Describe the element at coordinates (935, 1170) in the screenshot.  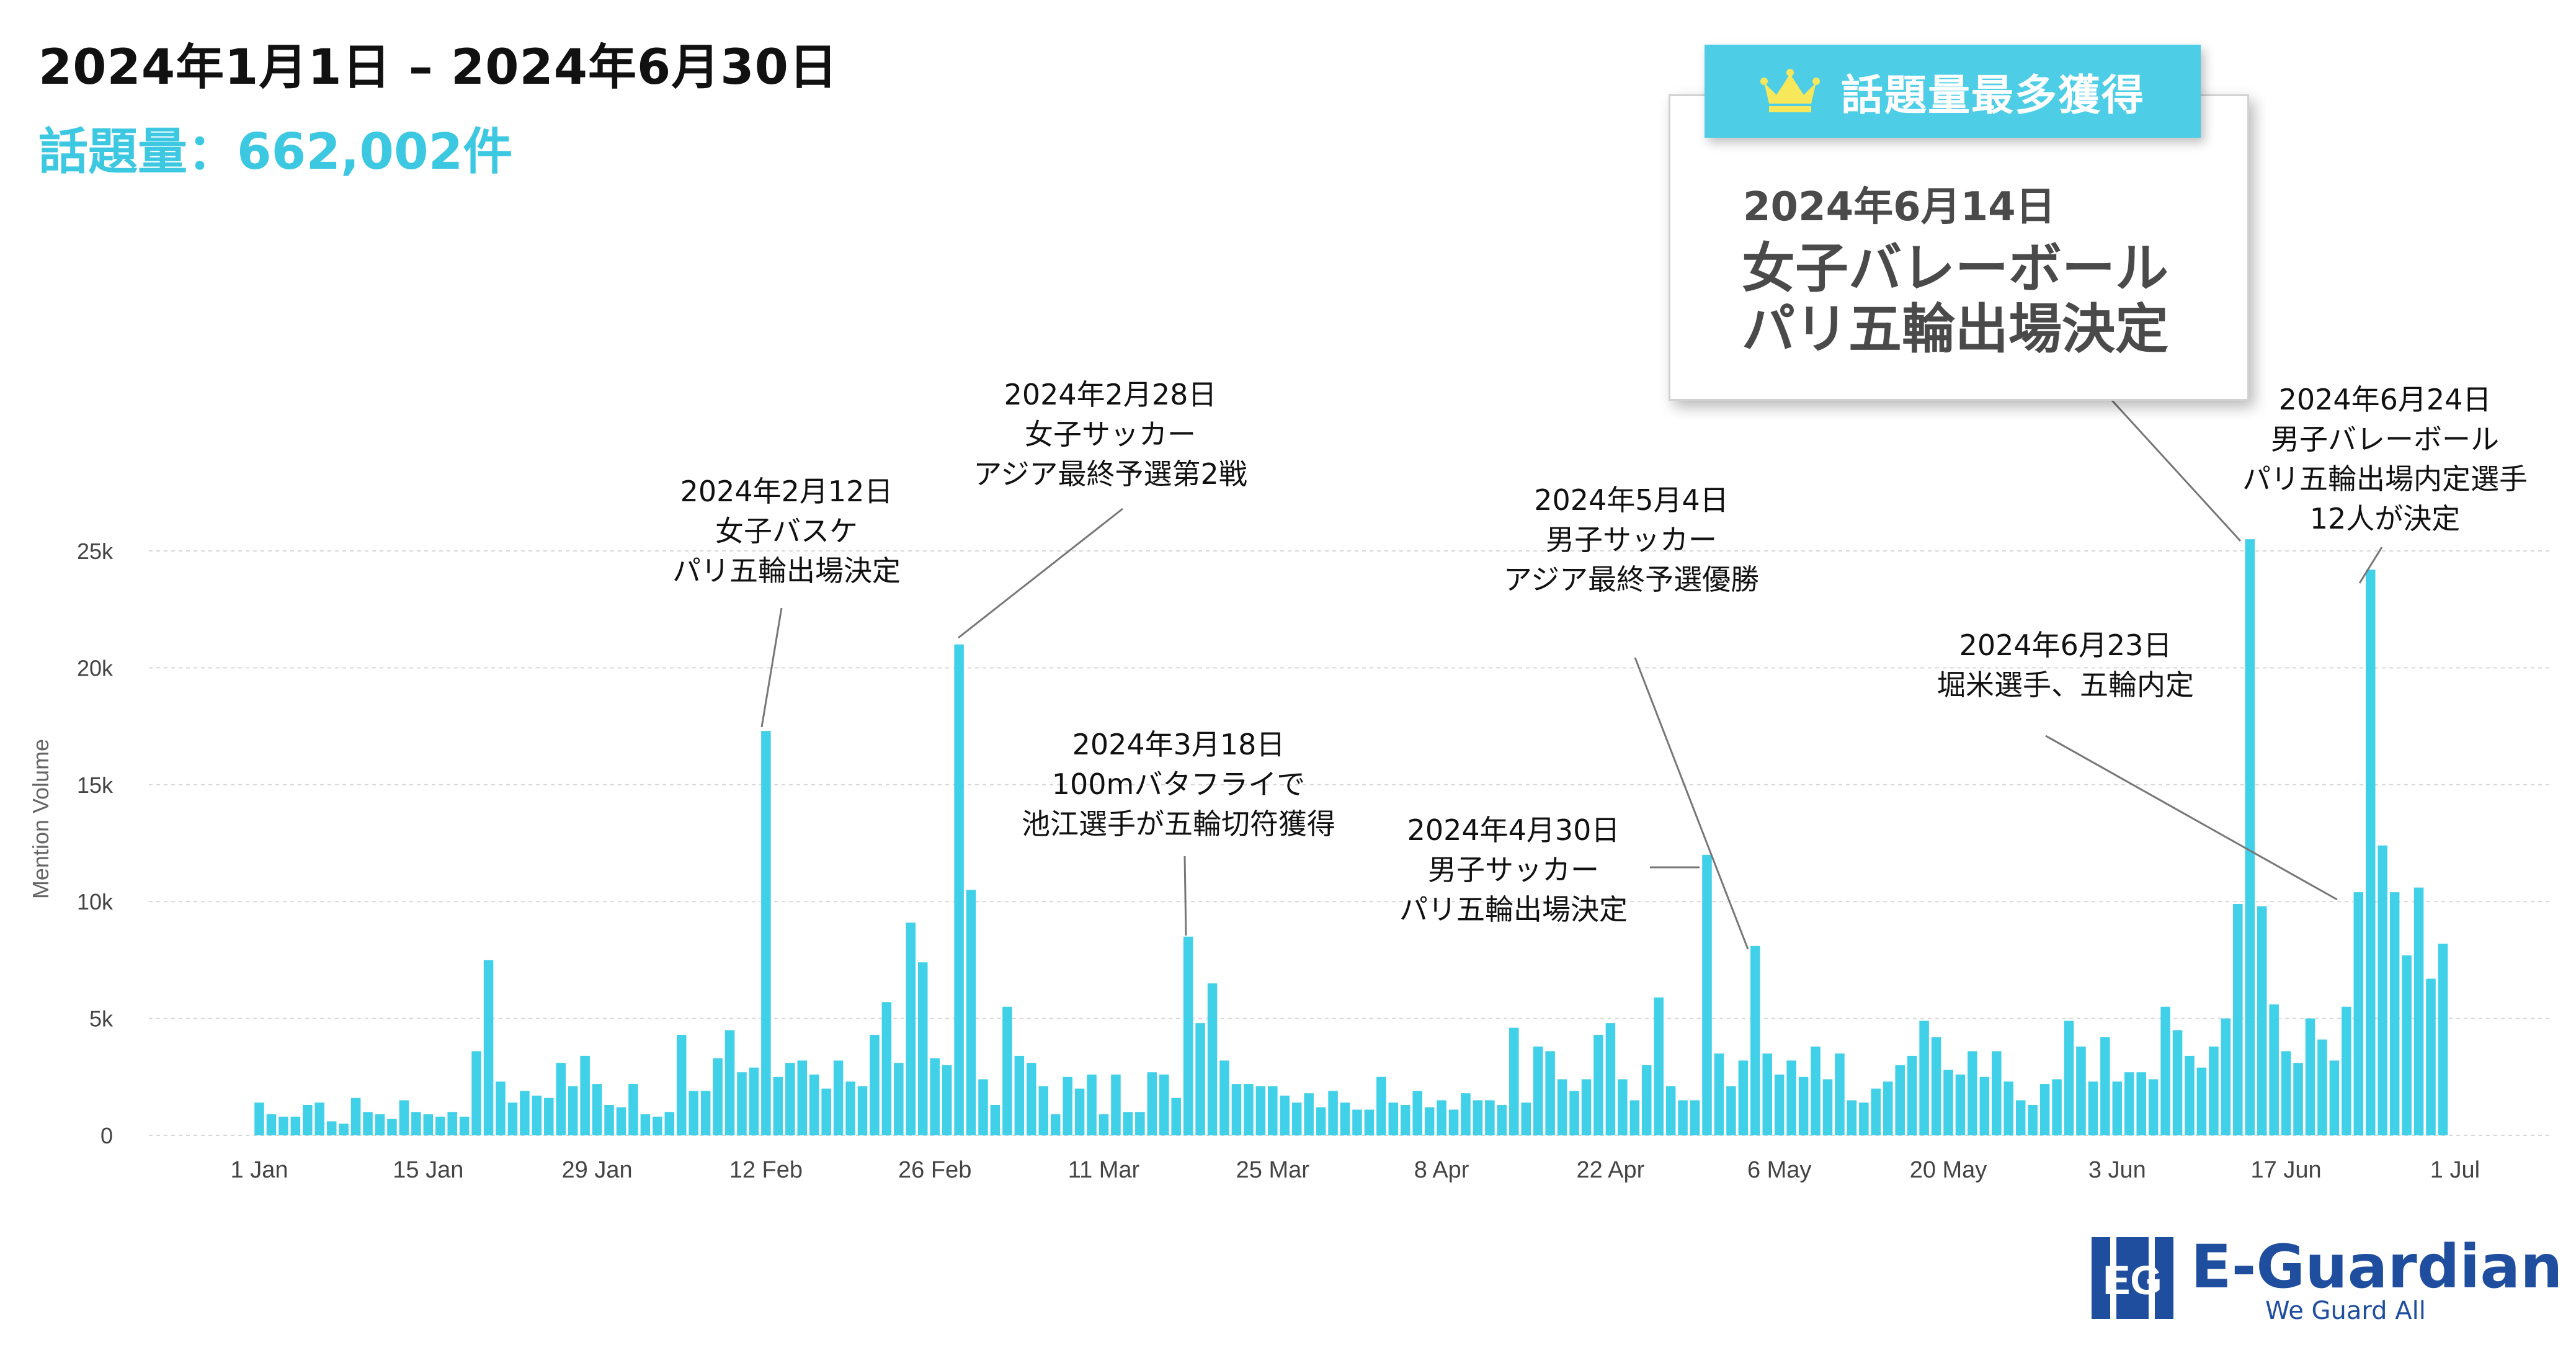
I see `x-tick-label: 26 Feb` at that location.